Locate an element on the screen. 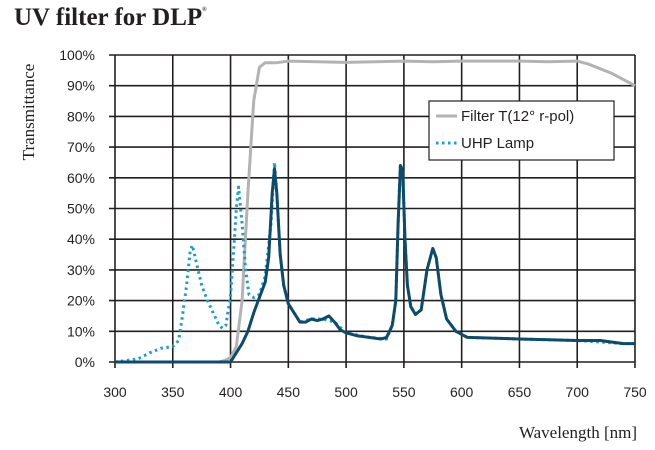  x-tick-label: 600 is located at coordinates (462, 392).